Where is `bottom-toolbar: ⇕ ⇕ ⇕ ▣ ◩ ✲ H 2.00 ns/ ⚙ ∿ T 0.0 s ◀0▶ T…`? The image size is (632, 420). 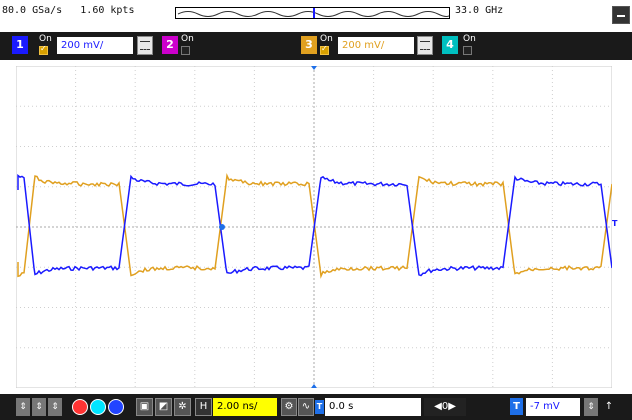 bottom-toolbar: ⇕ ⇕ ⇕ ▣ ◩ ✲ H 2.00 ns/ ⚙ ∿ T 0.0 s ◀0▶ T… is located at coordinates (316, 407).